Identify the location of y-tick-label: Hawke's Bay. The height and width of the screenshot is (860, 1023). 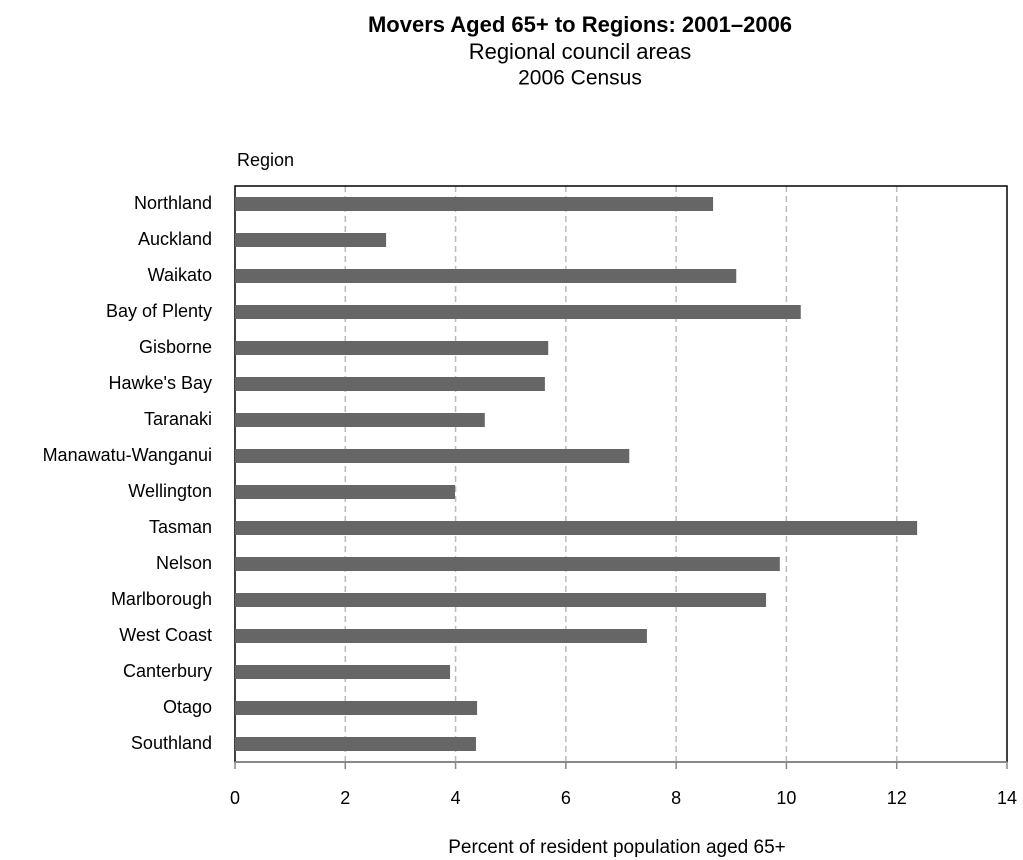
(160, 383).